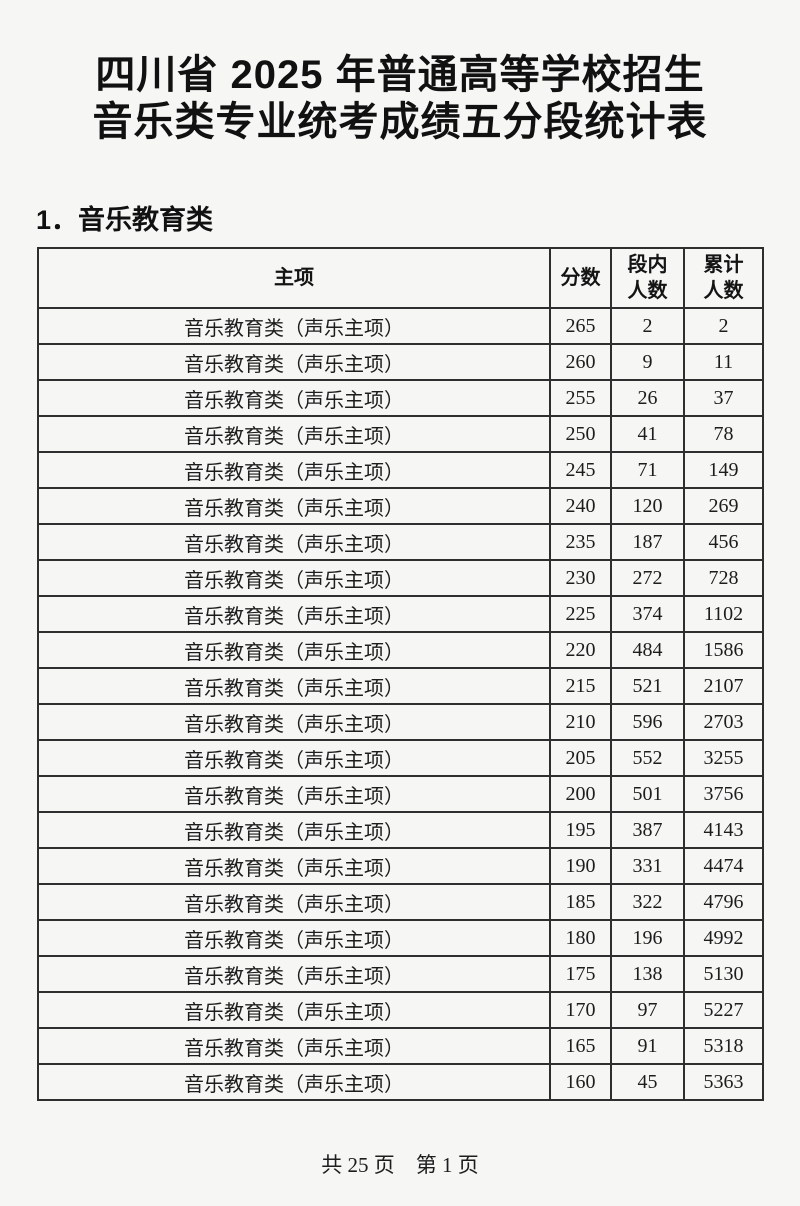 The width and height of the screenshot is (800, 1206). What do you see at coordinates (580, 326) in the screenshot?
I see `score-cell: 265` at bounding box center [580, 326].